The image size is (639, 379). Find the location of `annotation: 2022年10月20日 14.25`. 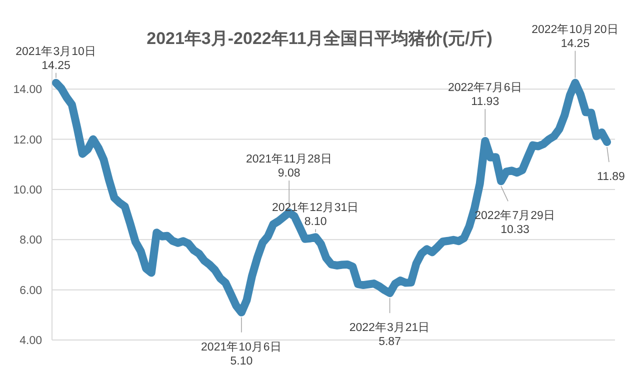

annotation: 2022年10月20日 14.25 is located at coordinates (575, 36).